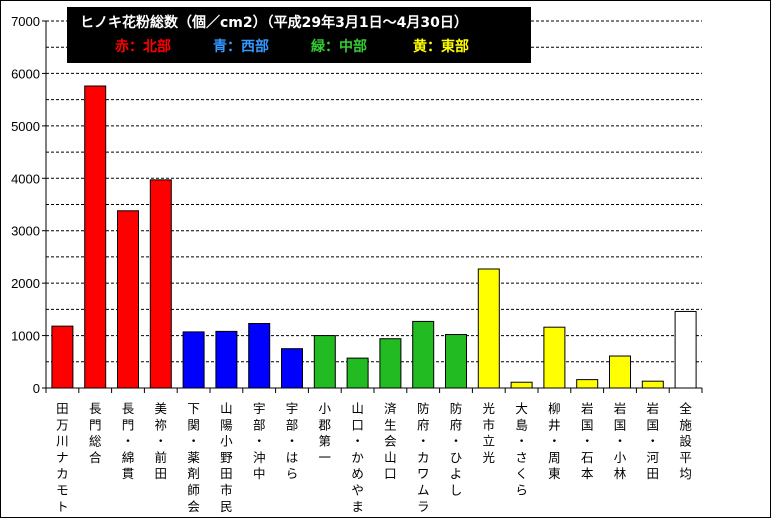 The width and height of the screenshot is (771, 518). What do you see at coordinates (36, 388) in the screenshot?
I see `y-tick-label: 0` at bounding box center [36, 388].